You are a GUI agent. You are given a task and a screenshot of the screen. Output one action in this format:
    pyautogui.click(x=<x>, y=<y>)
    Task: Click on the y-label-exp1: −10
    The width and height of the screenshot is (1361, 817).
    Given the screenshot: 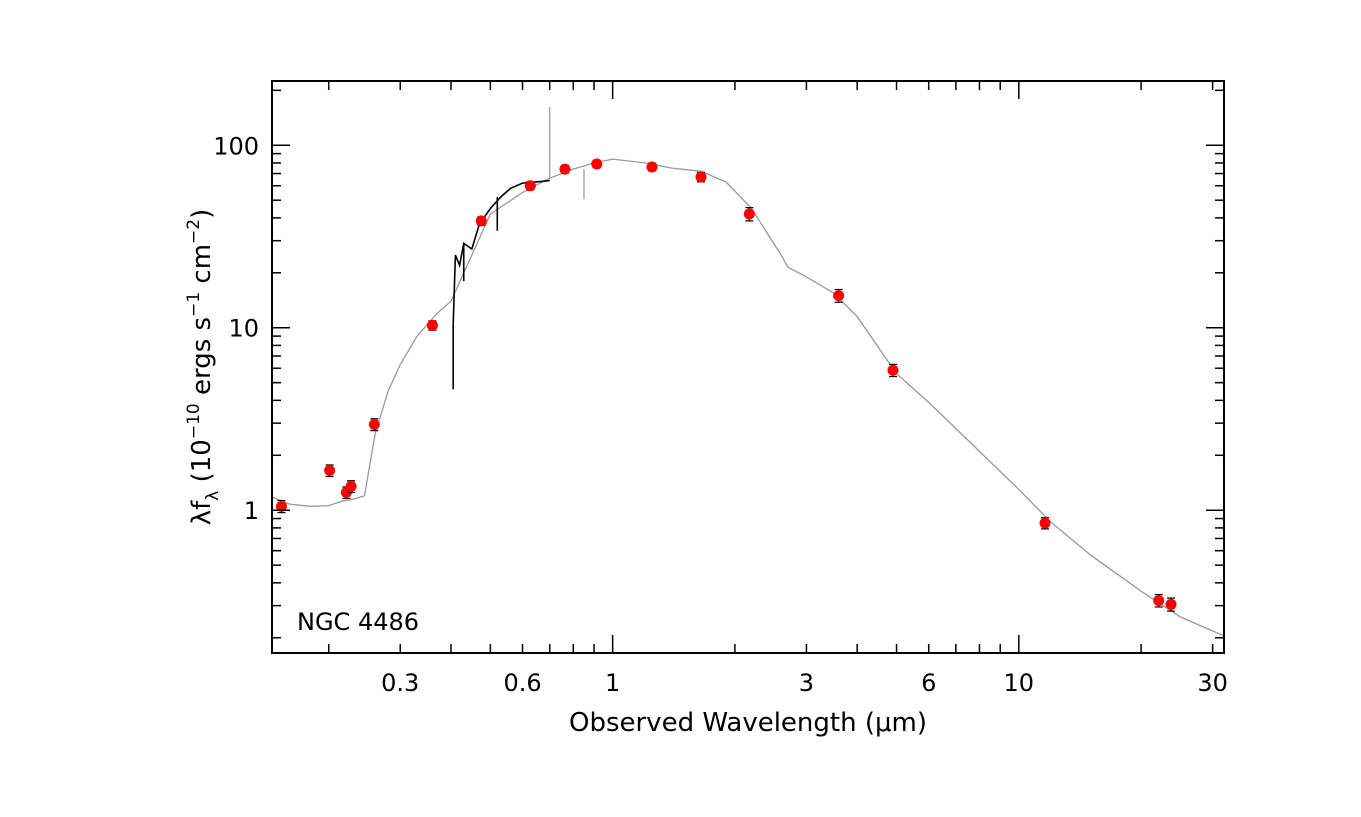 What is the action you would take?
    pyautogui.click(x=194, y=421)
    